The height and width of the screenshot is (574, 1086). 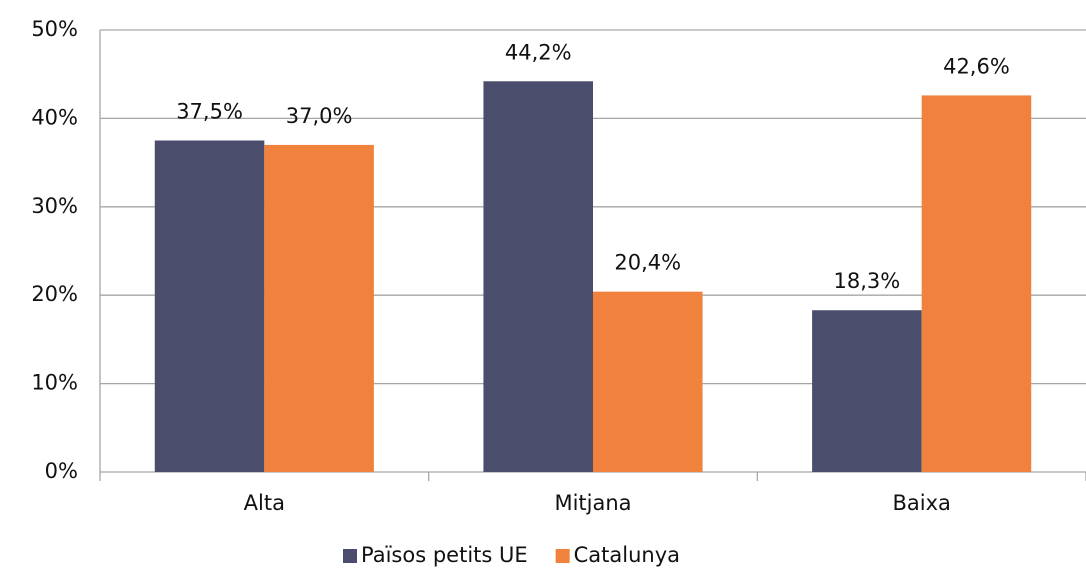 What do you see at coordinates (627, 555) in the screenshot?
I see `legend-label: Catalunya` at bounding box center [627, 555].